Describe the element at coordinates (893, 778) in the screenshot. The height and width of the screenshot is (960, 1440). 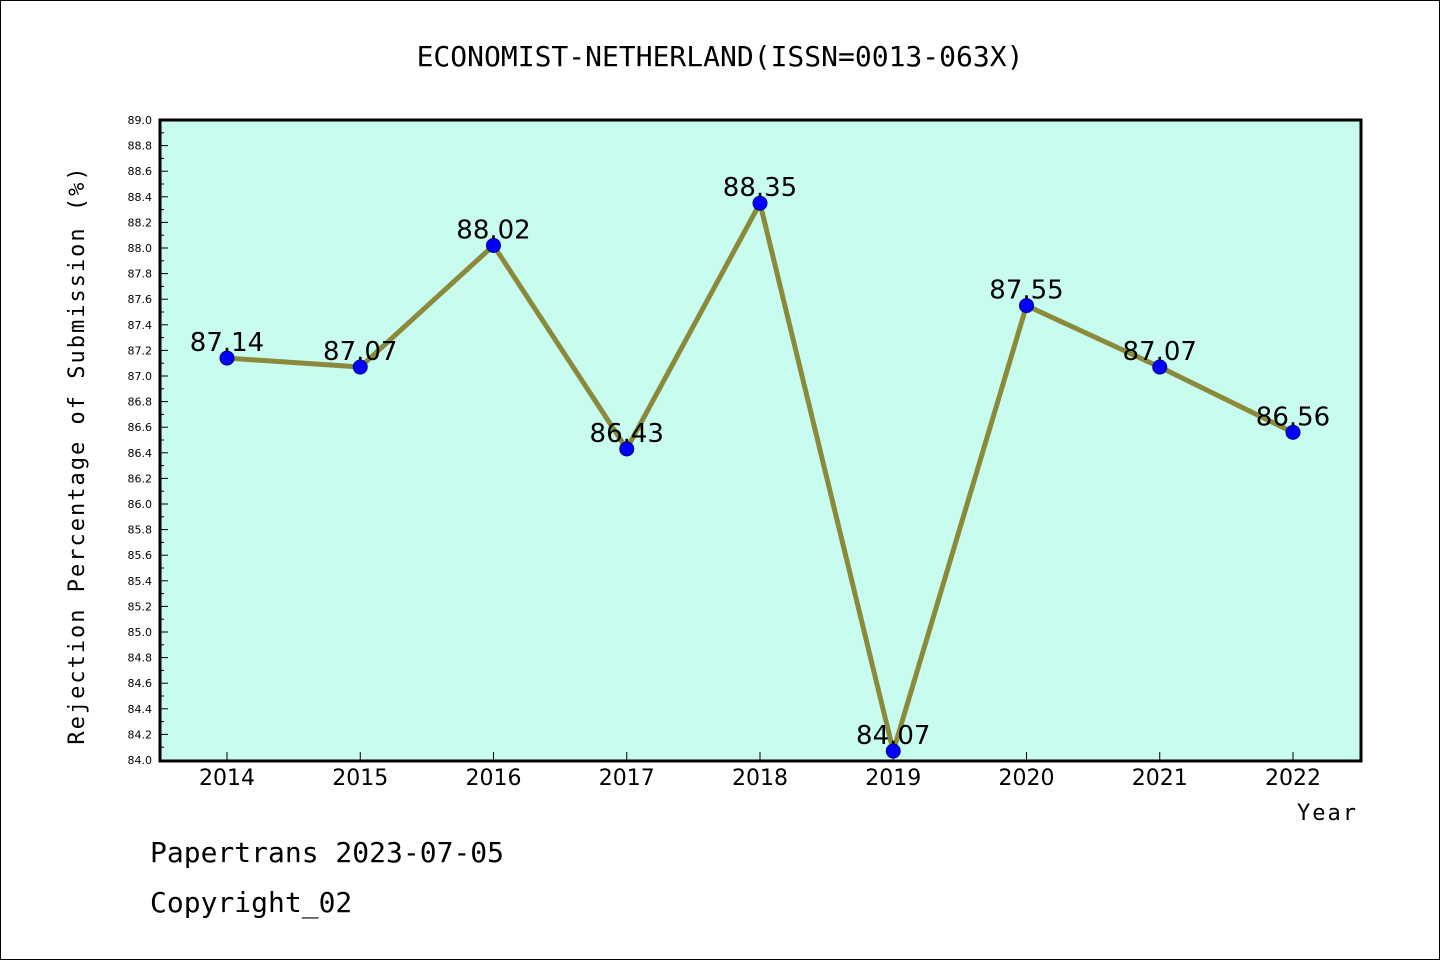
I see `x-tick-label: 2019` at that location.